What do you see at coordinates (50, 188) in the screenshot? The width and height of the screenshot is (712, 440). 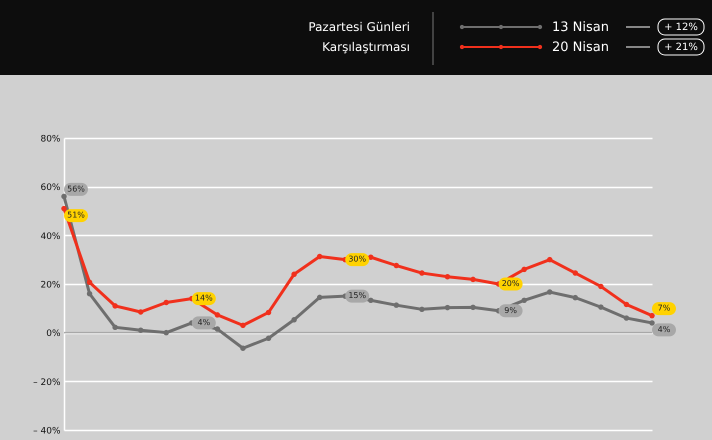 I see `y-tick-label: 60%` at bounding box center [50, 188].